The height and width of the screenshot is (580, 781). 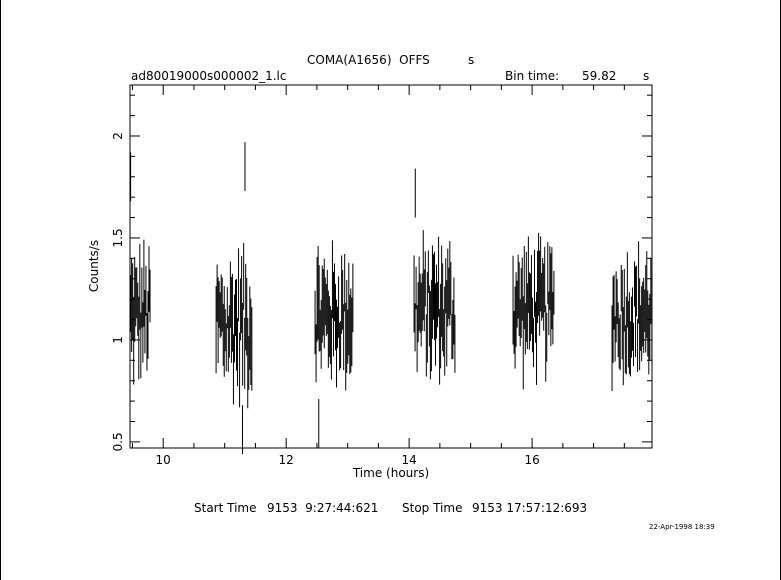 What do you see at coordinates (390, 473) in the screenshot?
I see `x-axis-title: Time (hours)` at bounding box center [390, 473].